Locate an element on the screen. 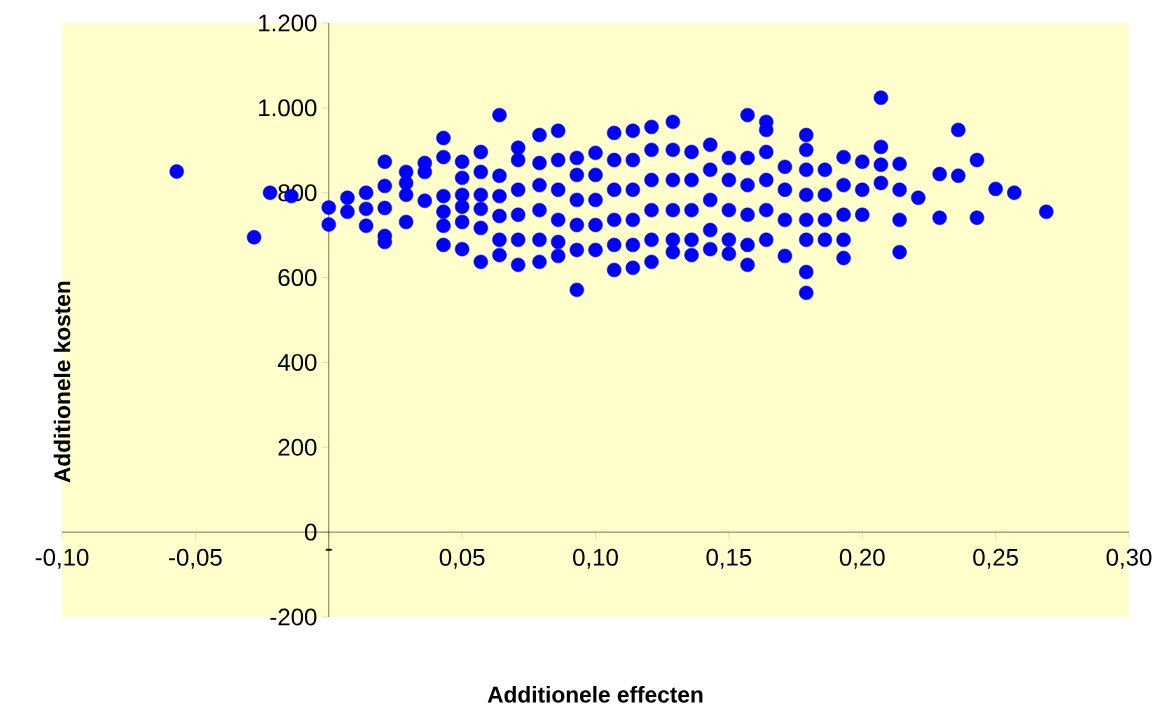 This screenshot has height=713, width=1161. x-tick-label: 0,20 is located at coordinates (862, 558).